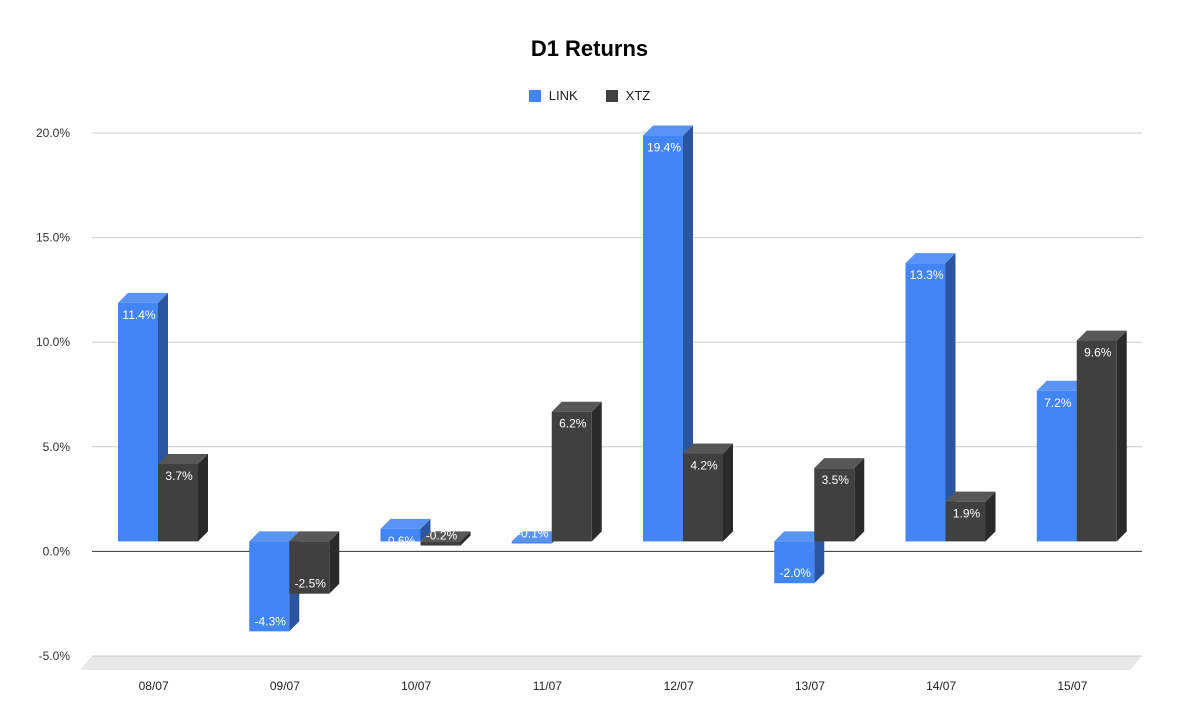  What do you see at coordinates (53, 342) in the screenshot?
I see `y-tick-label: 10.0%` at bounding box center [53, 342].